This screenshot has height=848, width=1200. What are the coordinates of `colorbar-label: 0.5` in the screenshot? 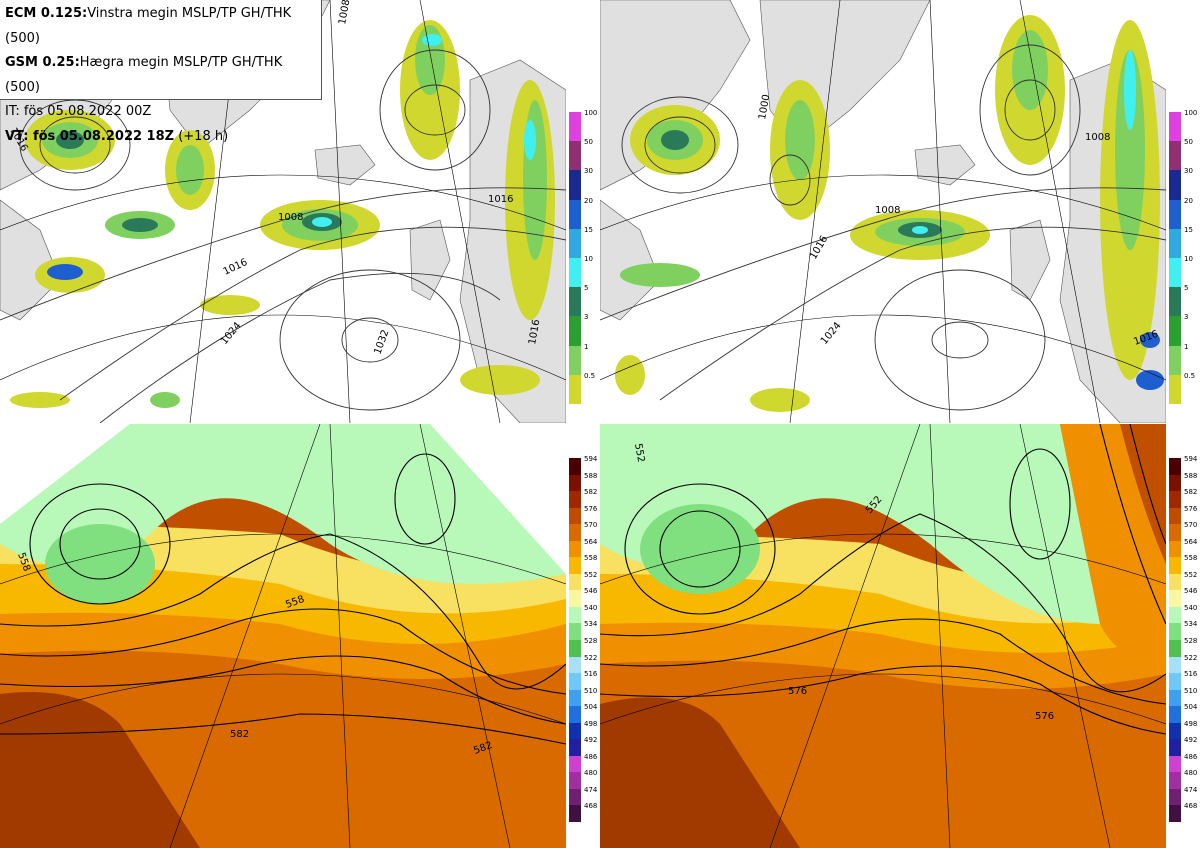 It's located at (1190, 375).